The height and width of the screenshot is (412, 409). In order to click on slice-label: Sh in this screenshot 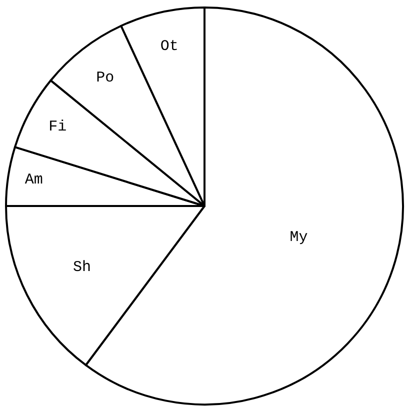, I will do `click(82, 267)`.